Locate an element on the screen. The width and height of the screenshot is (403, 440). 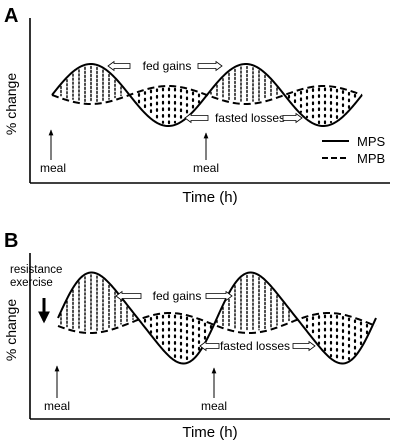
shading-pattern is located at coordinates (208, 95).